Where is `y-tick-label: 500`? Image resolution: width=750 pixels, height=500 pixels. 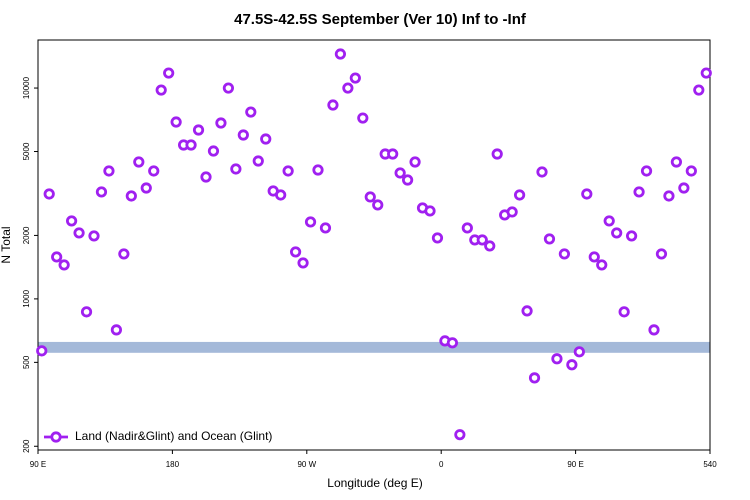
y-tick-label: 500 is located at coordinates (26, 362).